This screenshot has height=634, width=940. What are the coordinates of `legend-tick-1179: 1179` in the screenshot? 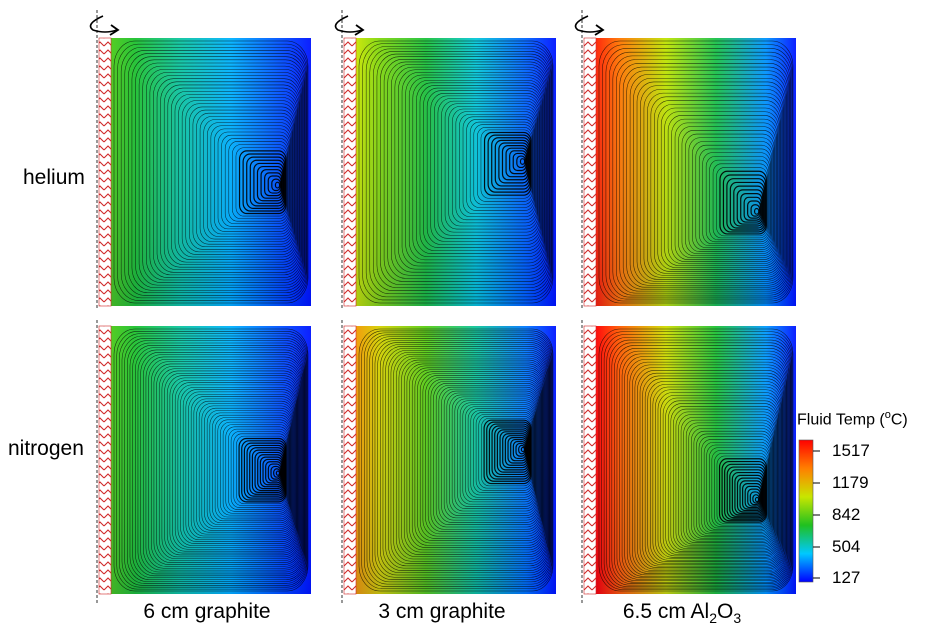 It's located at (850, 482).